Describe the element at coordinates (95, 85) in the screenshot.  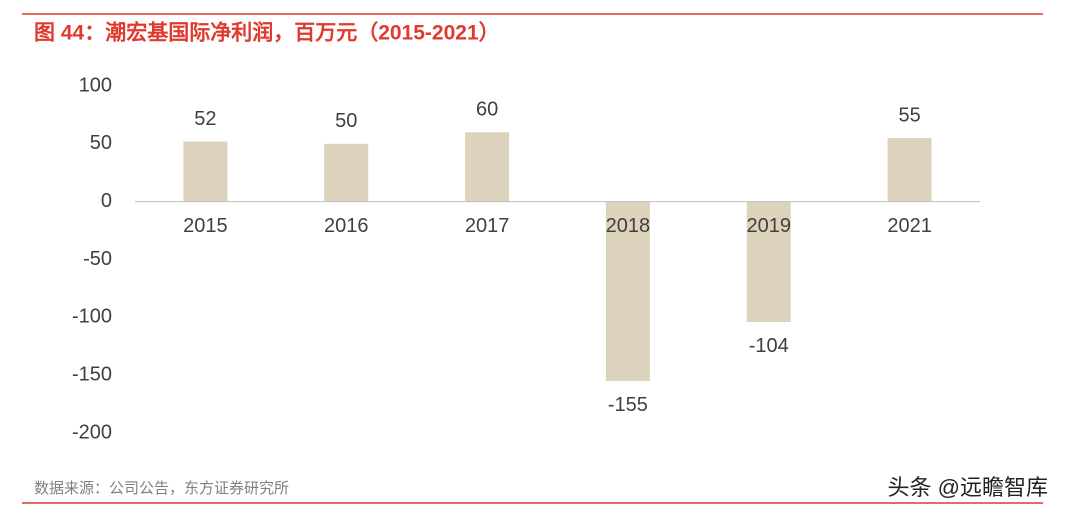
I see `y-tick-label: 100` at that location.